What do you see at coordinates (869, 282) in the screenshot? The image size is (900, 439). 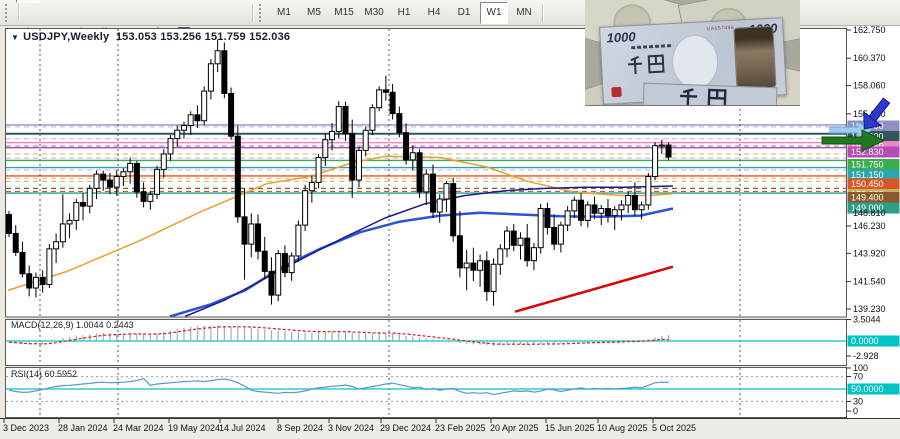 I see `svg-text: 141.540` at bounding box center [869, 282].